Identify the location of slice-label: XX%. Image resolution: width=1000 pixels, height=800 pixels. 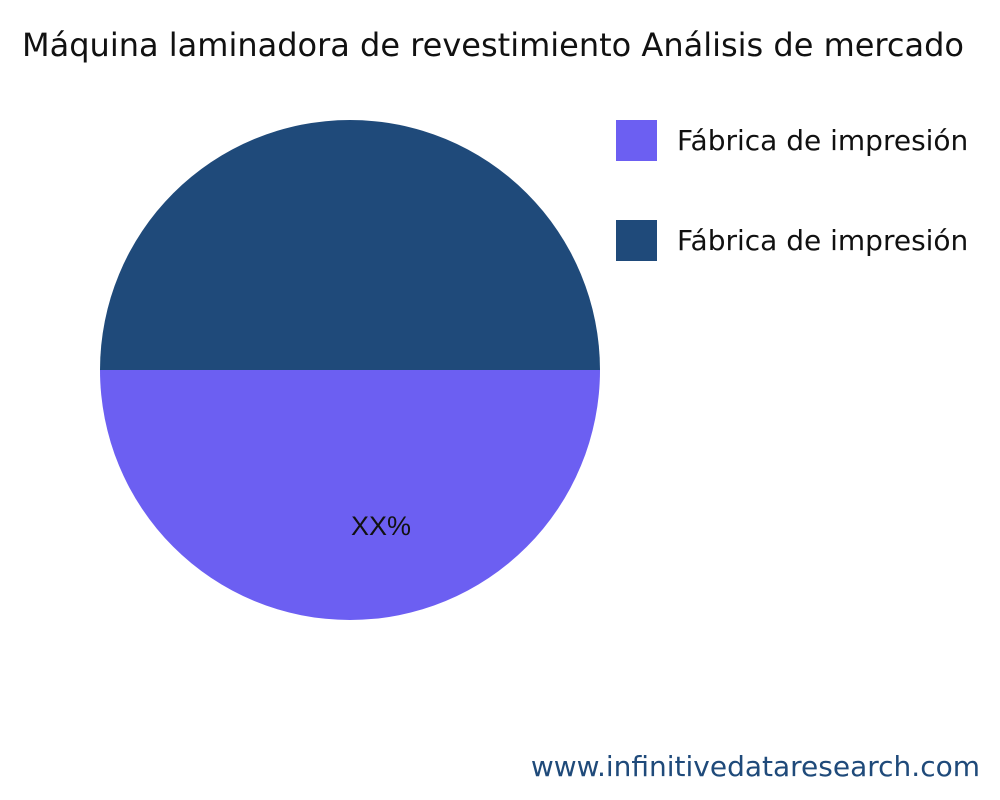
(381, 526).